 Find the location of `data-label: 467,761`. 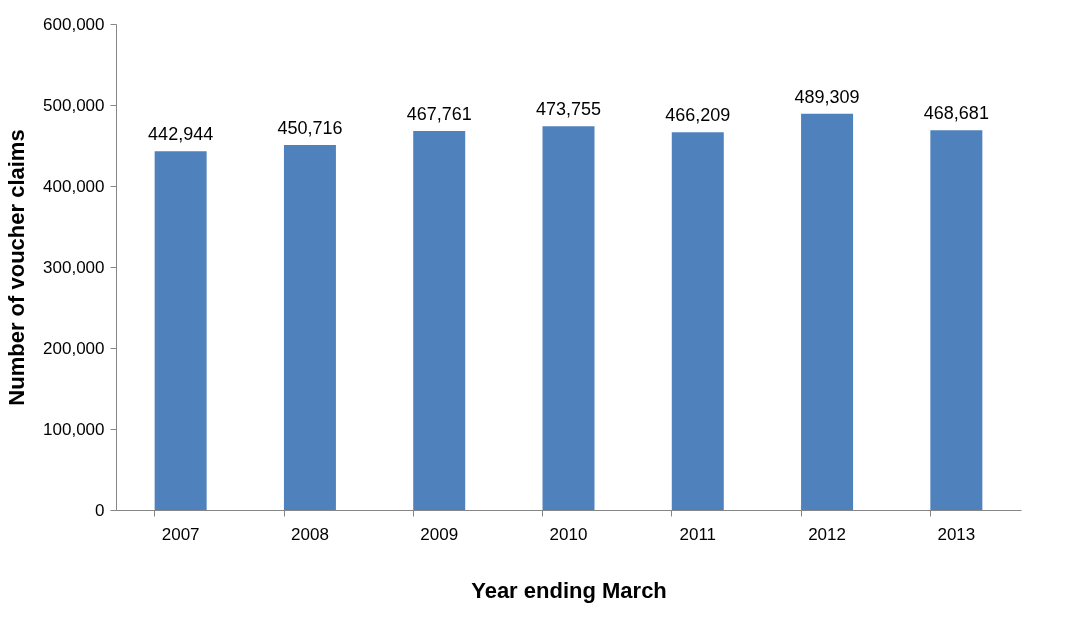

data-label: 467,761 is located at coordinates (439, 114).